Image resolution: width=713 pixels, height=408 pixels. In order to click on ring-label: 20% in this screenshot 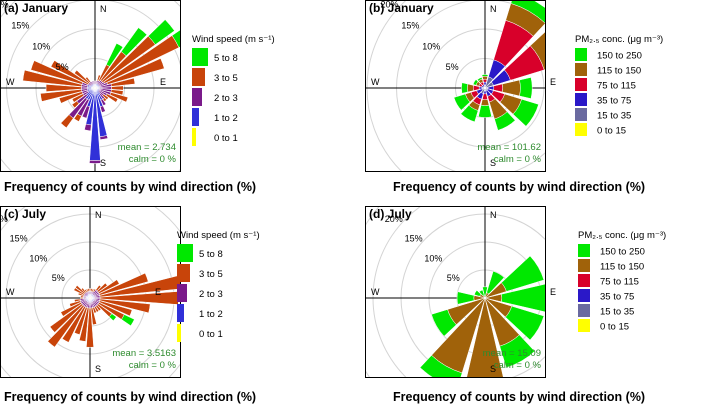, I will do `click(394, 219)`.